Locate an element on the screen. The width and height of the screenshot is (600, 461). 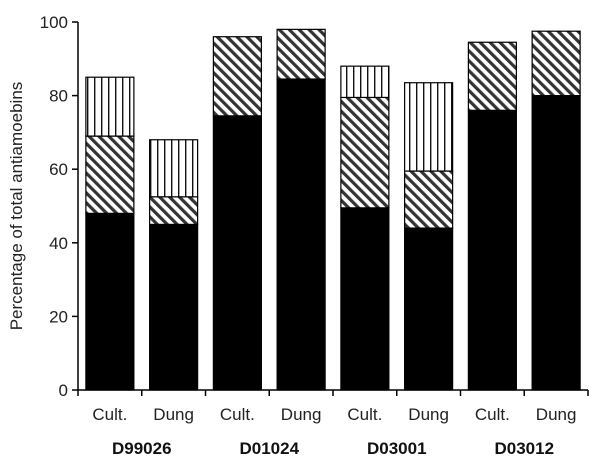
y-tick-label: 100 is located at coordinates (54, 22).